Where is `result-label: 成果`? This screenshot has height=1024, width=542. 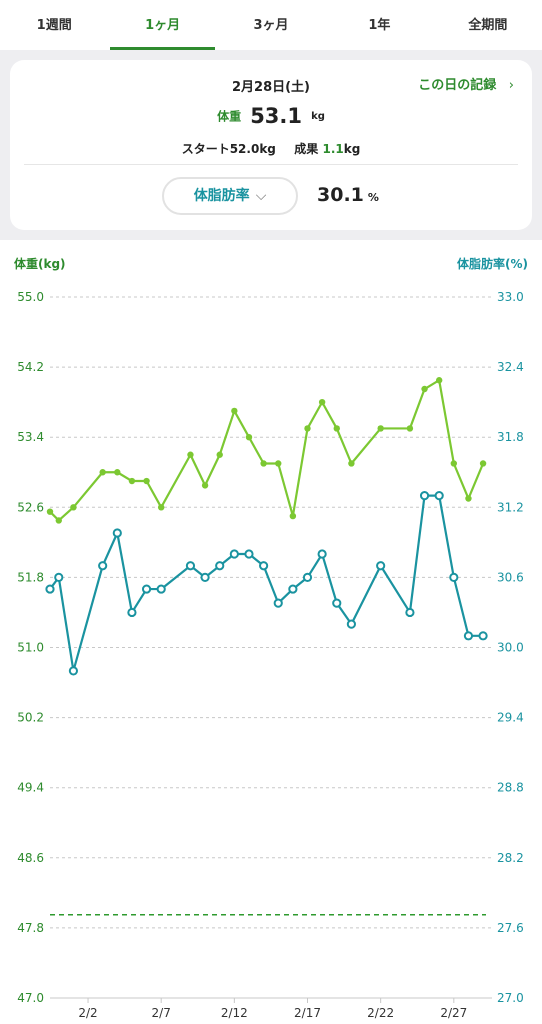 result-label: 成果 is located at coordinates (306, 149).